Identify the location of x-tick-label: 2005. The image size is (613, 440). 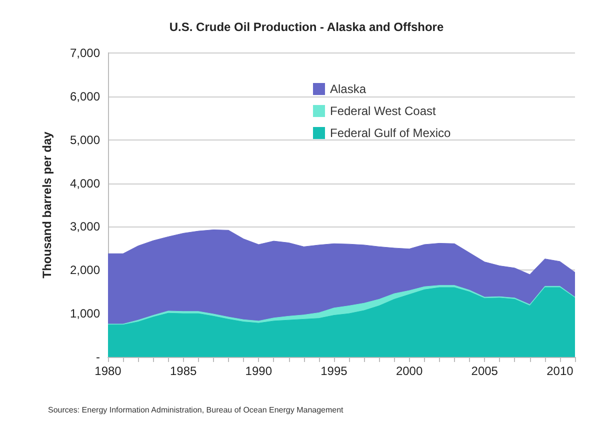
(484, 371).